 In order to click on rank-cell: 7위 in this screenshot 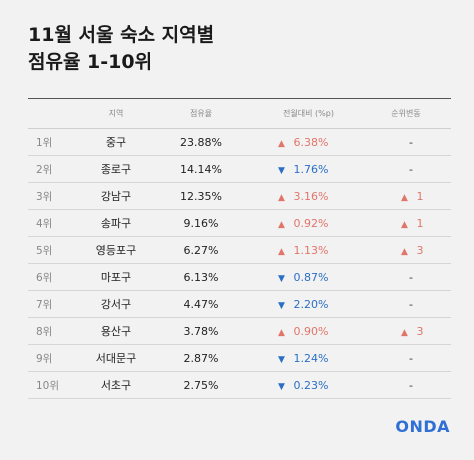, I will do `click(44, 304)`.